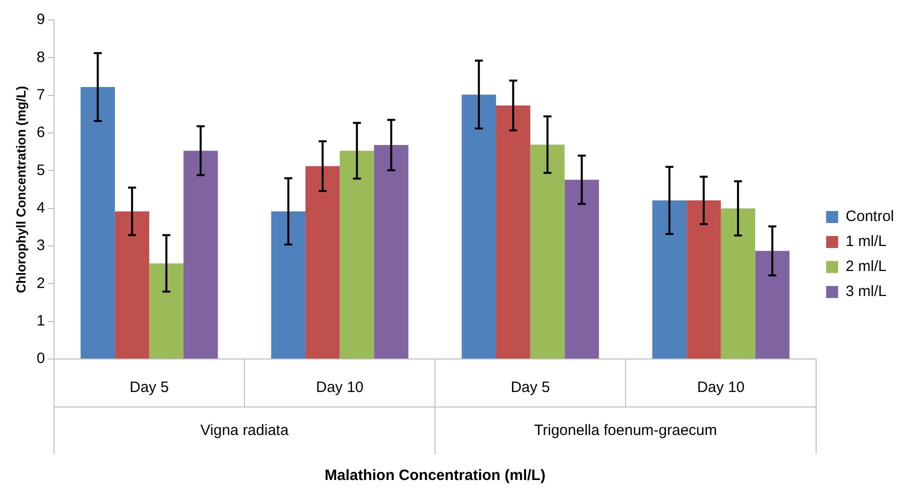  Describe the element at coordinates (866, 267) in the screenshot. I see `legend-label: 2 ml/L` at that location.